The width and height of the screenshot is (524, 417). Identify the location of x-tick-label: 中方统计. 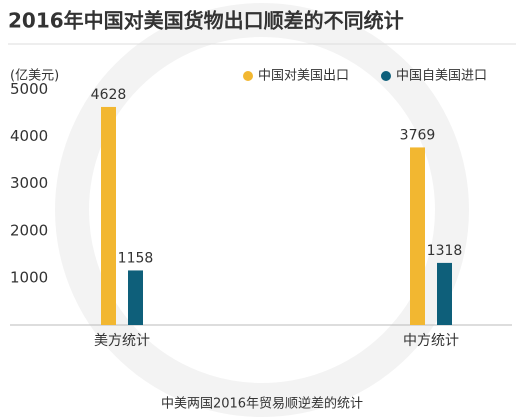
(431, 341).